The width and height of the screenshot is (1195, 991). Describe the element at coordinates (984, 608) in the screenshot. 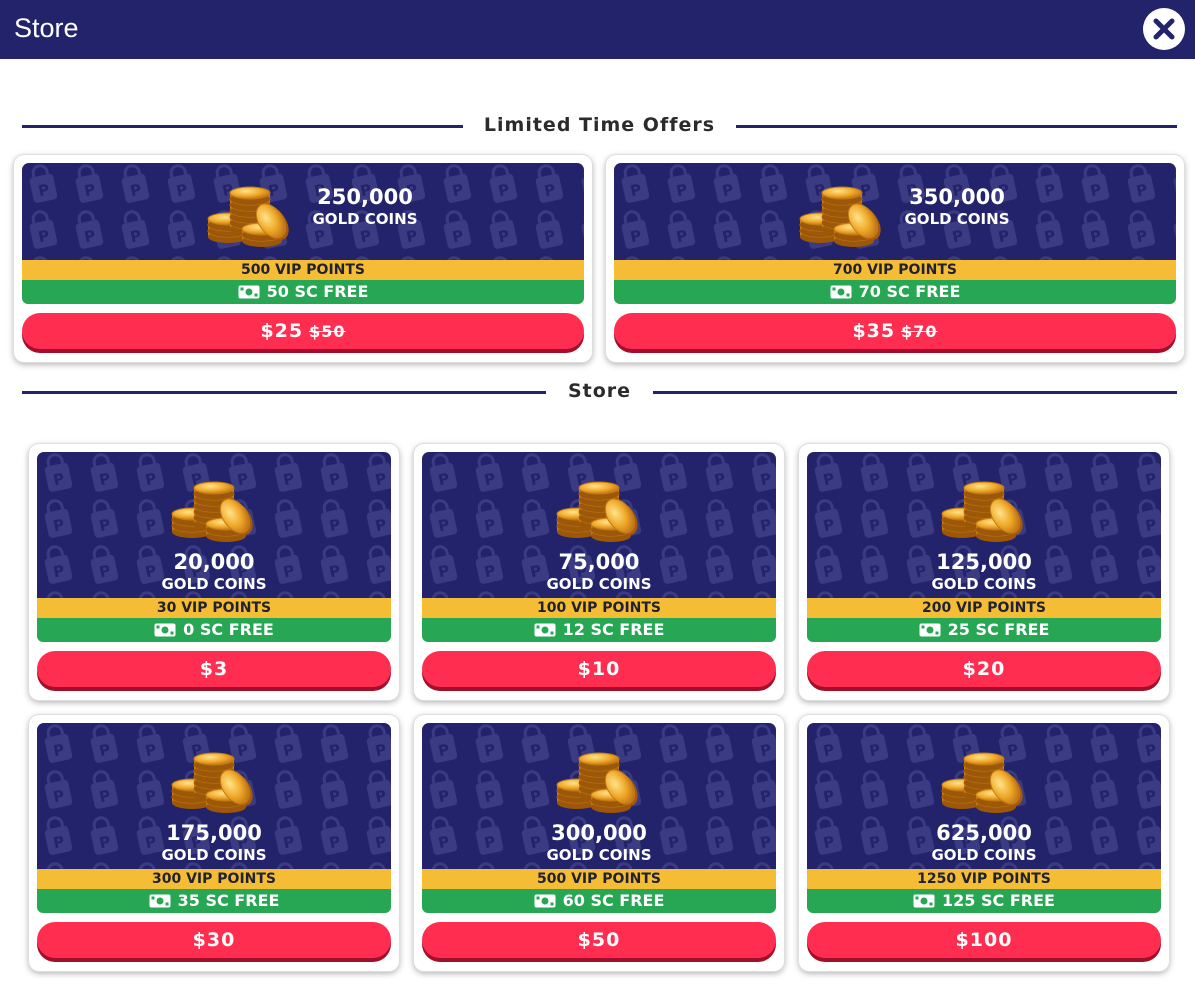

I see `vip-points: 200 VIP POINTS` at that location.